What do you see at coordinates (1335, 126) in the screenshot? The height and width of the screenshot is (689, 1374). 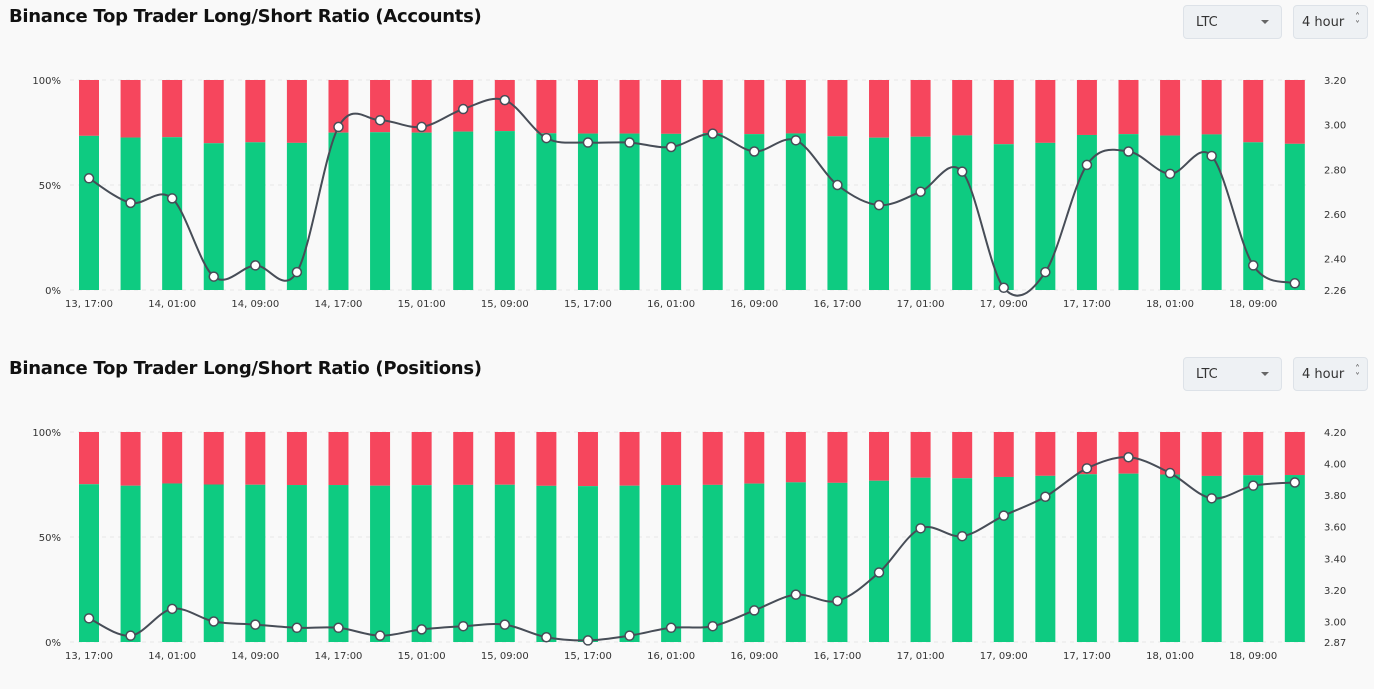 I see `right-tick-label: 3.00` at bounding box center [1335, 126].